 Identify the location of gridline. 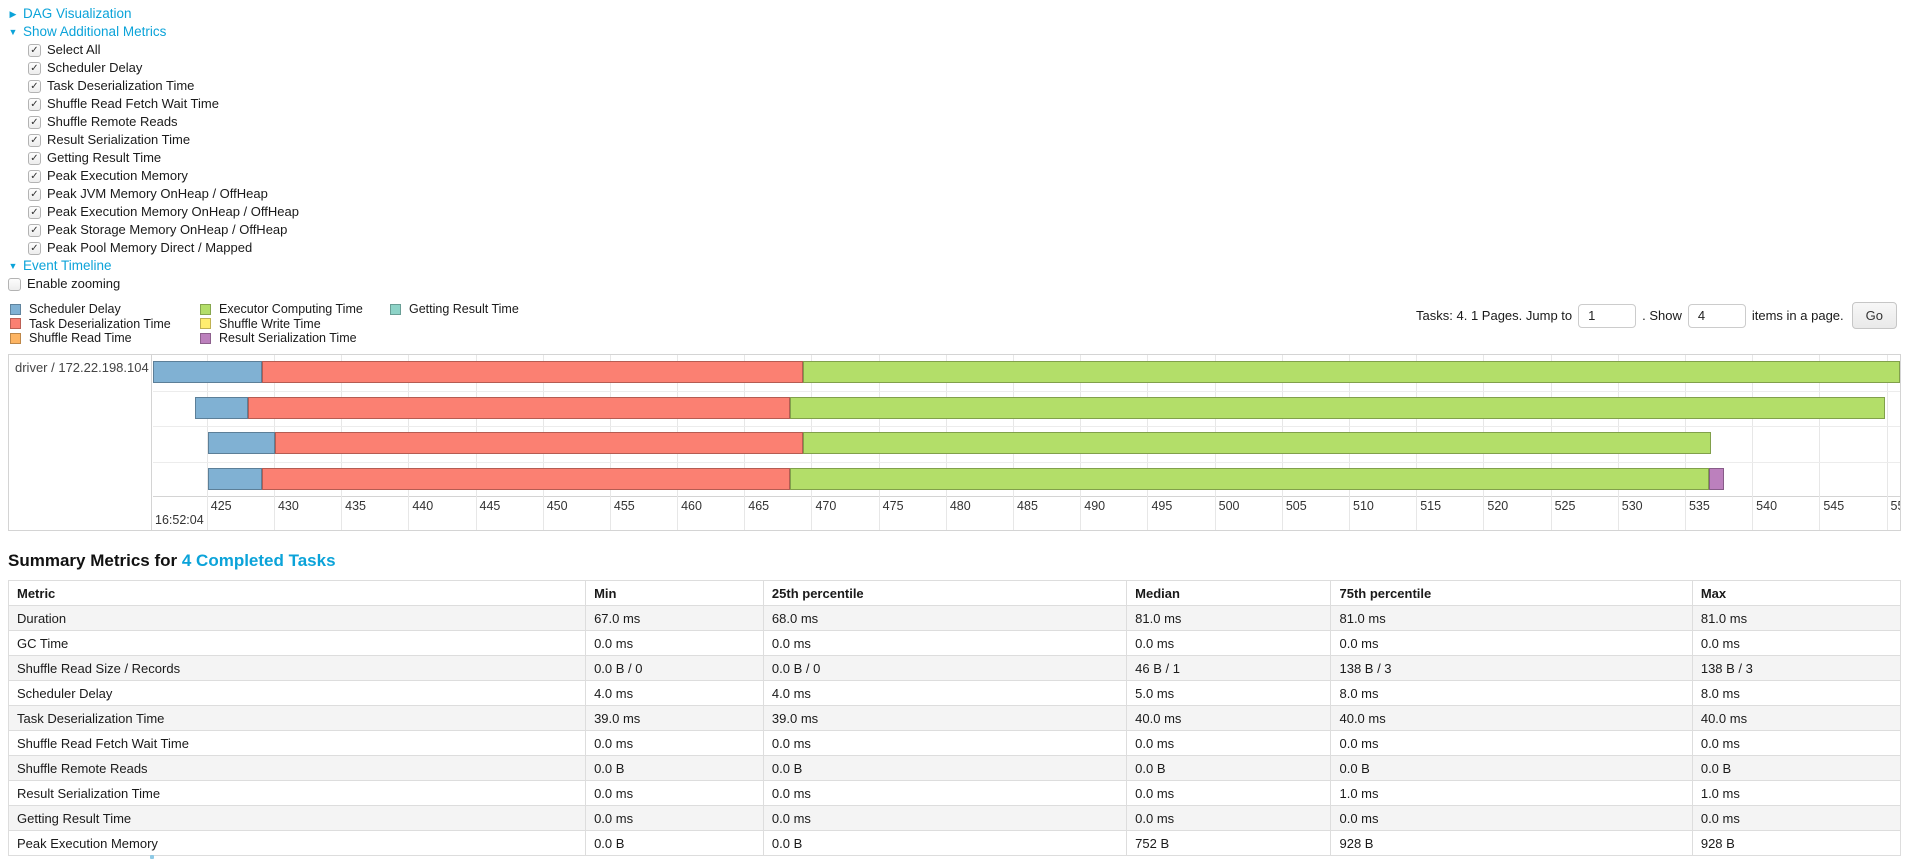
(1887, 442).